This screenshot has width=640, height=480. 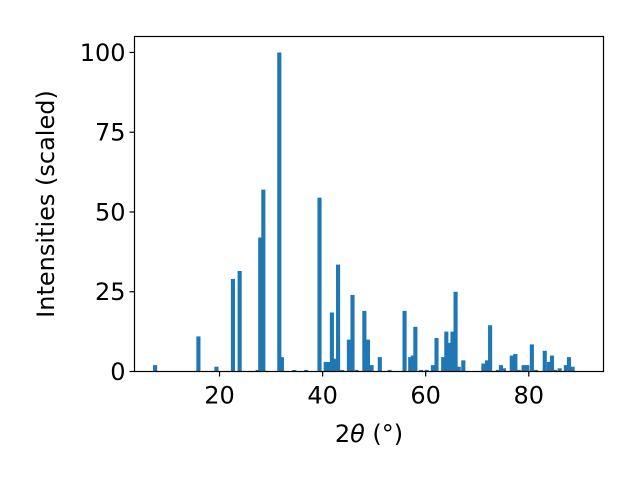 What do you see at coordinates (117, 372) in the screenshot?
I see `y-tick-label-0: 0` at bounding box center [117, 372].